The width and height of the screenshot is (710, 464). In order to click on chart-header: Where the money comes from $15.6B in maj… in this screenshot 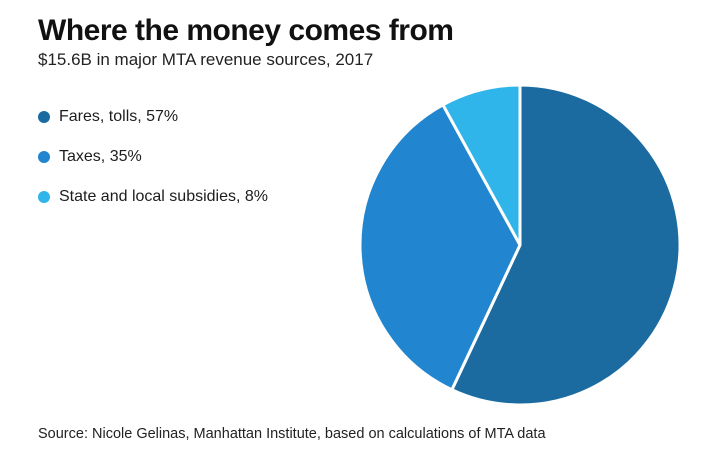, I will do `click(246, 42)`.